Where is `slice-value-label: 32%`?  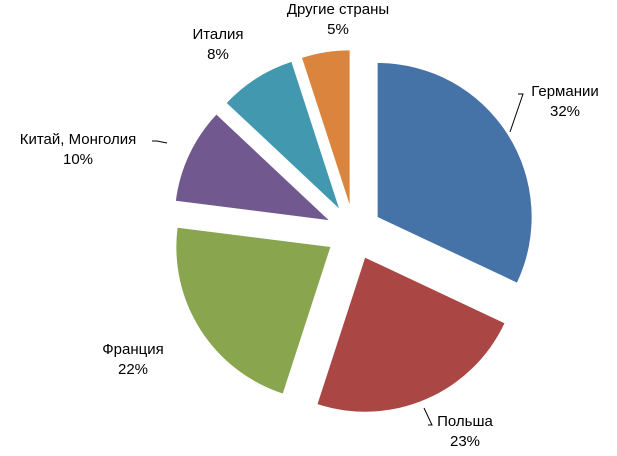
slice-value-label: 32% is located at coordinates (565, 111).